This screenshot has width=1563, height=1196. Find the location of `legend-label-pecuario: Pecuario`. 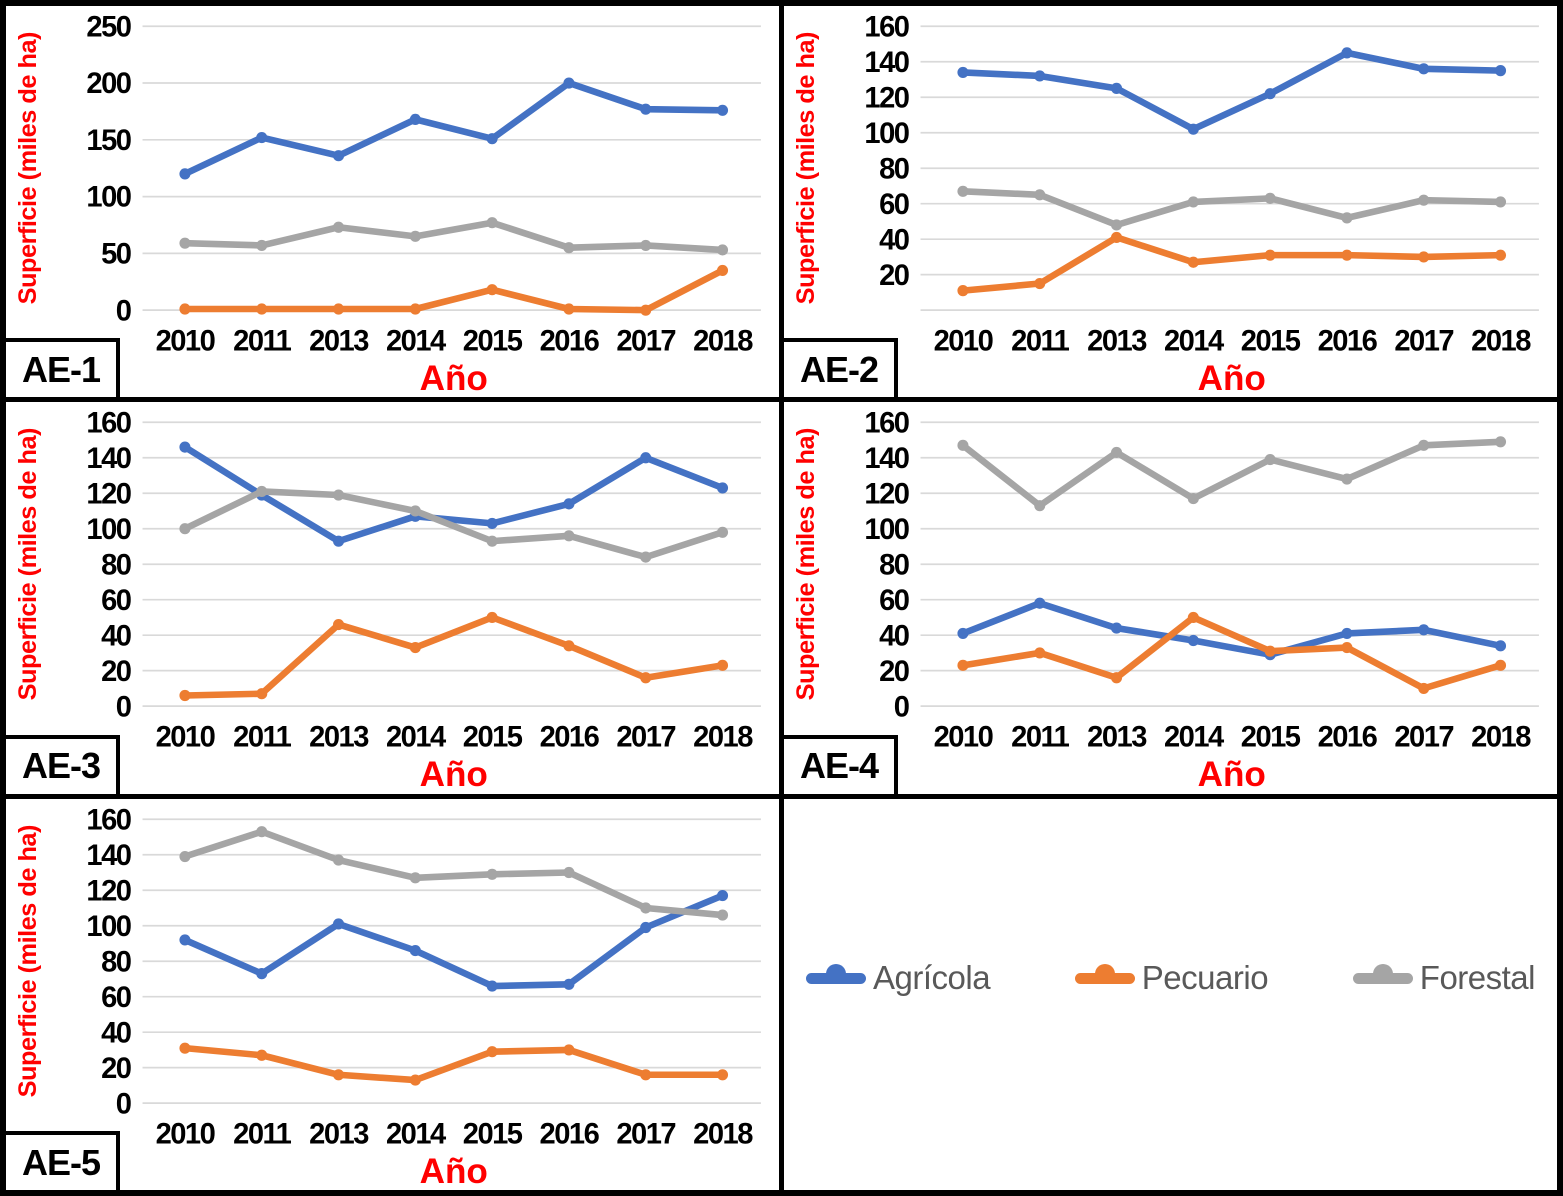

legend-label-pecuario: Pecuario is located at coordinates (1205, 978).